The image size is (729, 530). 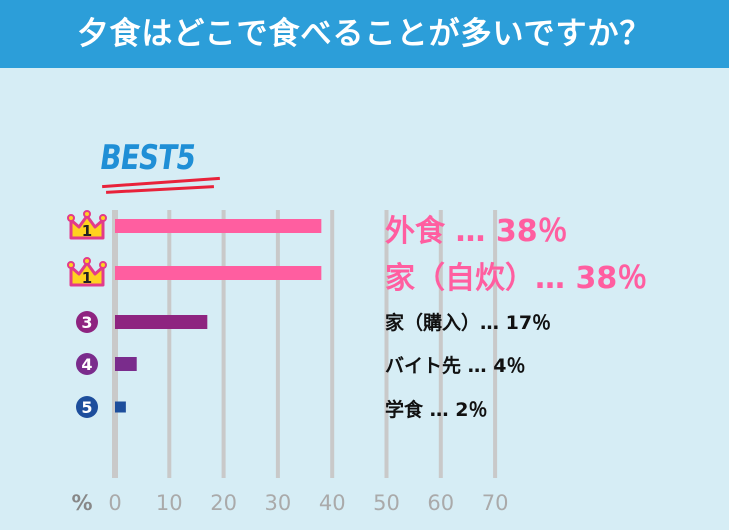 I want to click on value-label: バイト先 … 4％, so click(x=455, y=365).